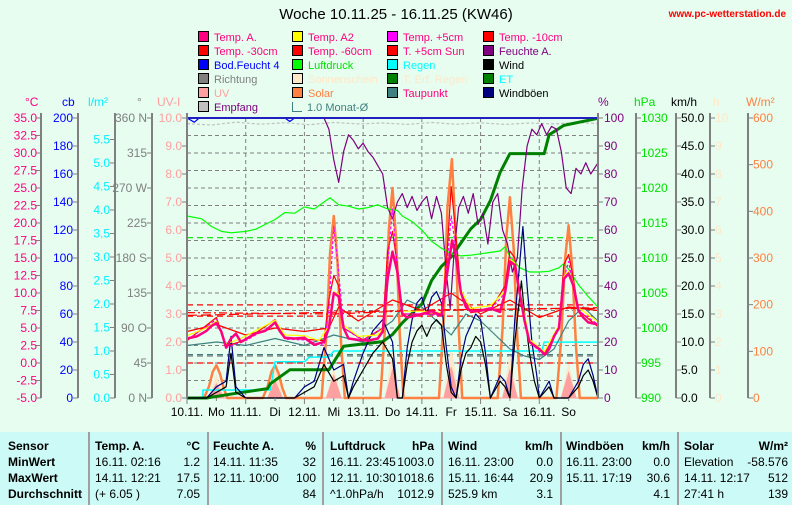 The width and height of the screenshot is (792, 505). Describe the element at coordinates (309, 462) in the screenshot. I see `table-cell-value: 32` at that location.